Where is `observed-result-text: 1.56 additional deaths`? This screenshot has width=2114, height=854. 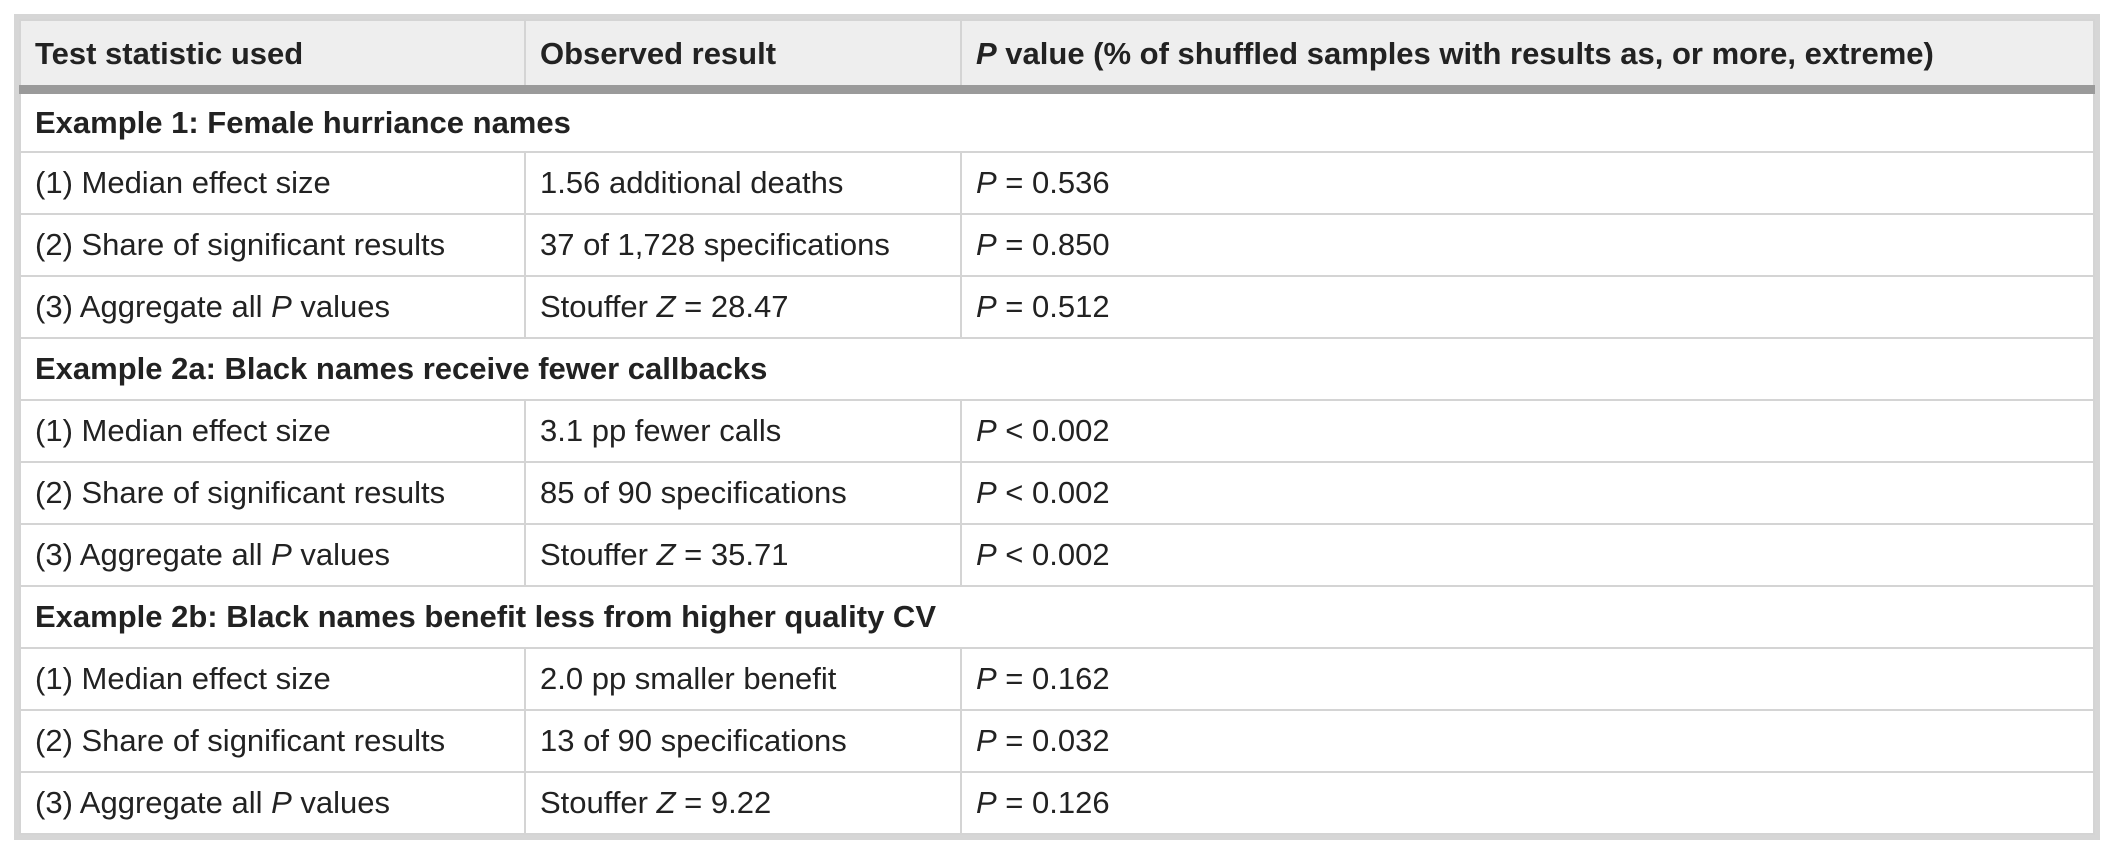 observed-result-text: 1.56 additional deaths is located at coordinates (692, 182).